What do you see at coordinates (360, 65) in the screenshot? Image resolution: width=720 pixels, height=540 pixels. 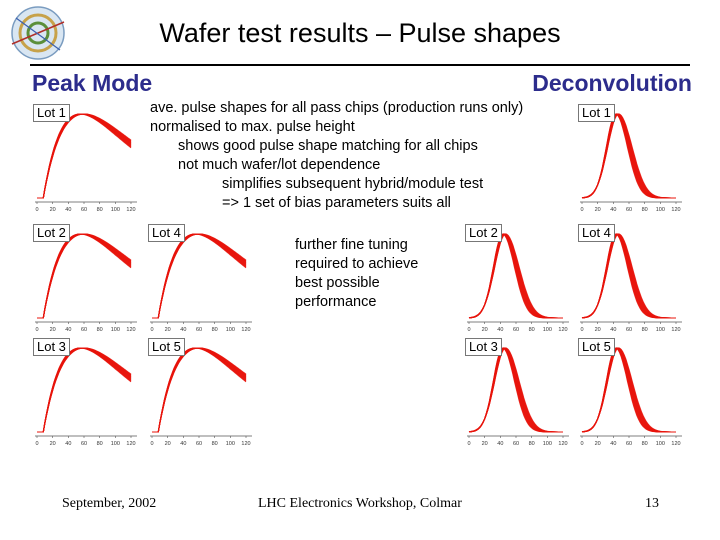 I see `title-divider` at bounding box center [360, 65].